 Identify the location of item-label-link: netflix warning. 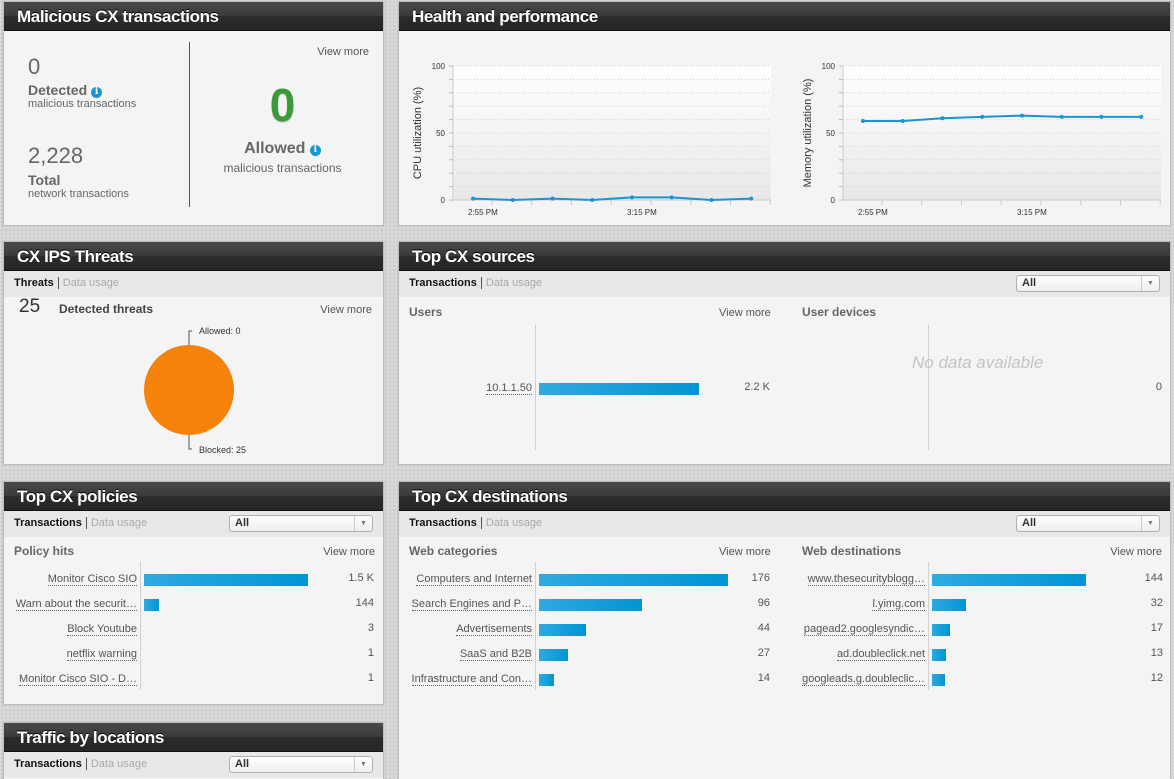
(101, 654).